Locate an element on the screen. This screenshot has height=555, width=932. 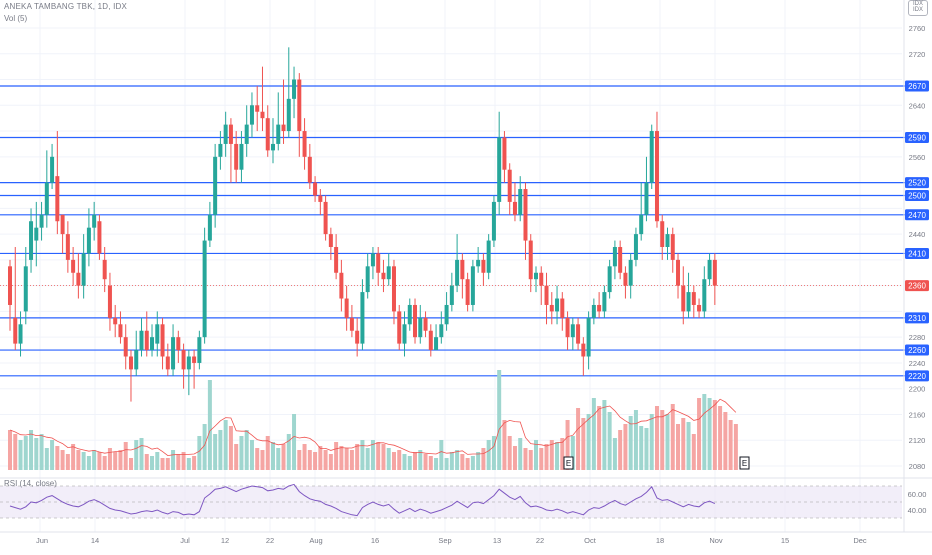
level-badge-label: 2260 is located at coordinates (917, 350).